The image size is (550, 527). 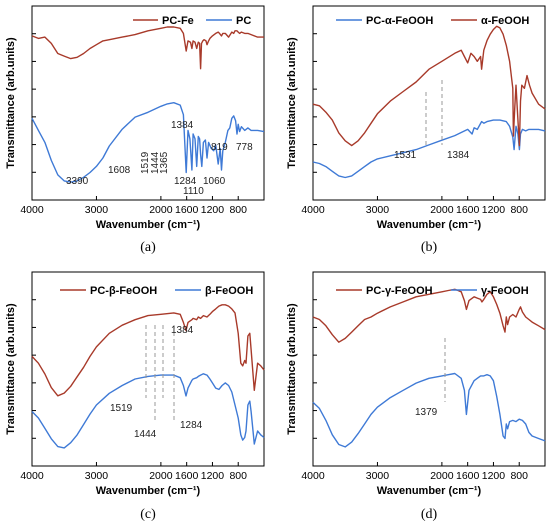 I want to click on panel-a-ticks: 4000 3000 2000 1600 1200 800, so click(x=133, y=206).